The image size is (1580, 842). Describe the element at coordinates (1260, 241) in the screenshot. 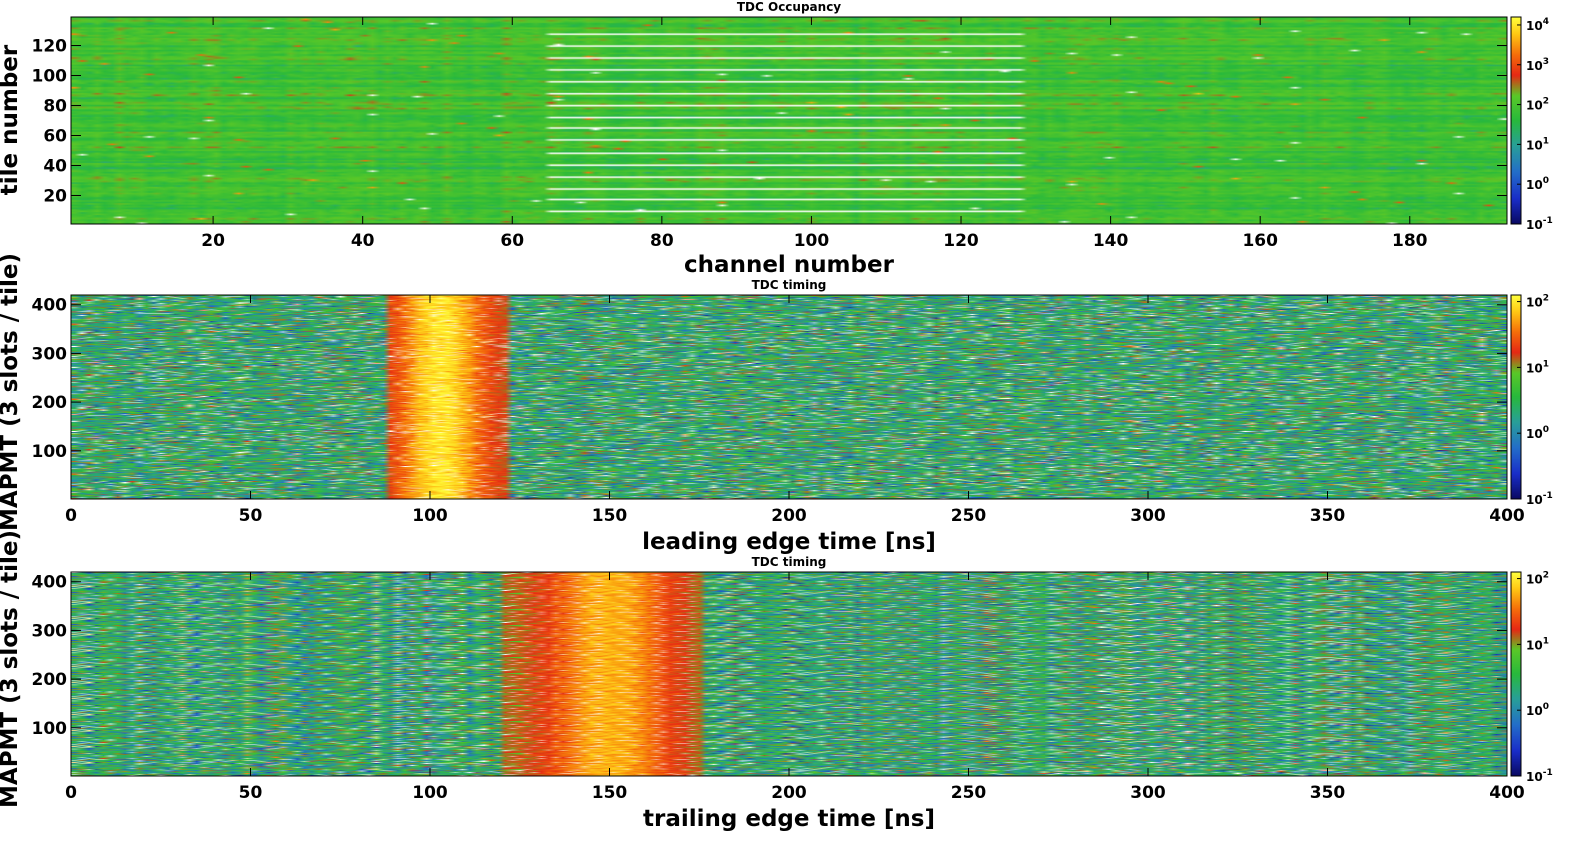

I see `x-tick-label: 160` at that location.